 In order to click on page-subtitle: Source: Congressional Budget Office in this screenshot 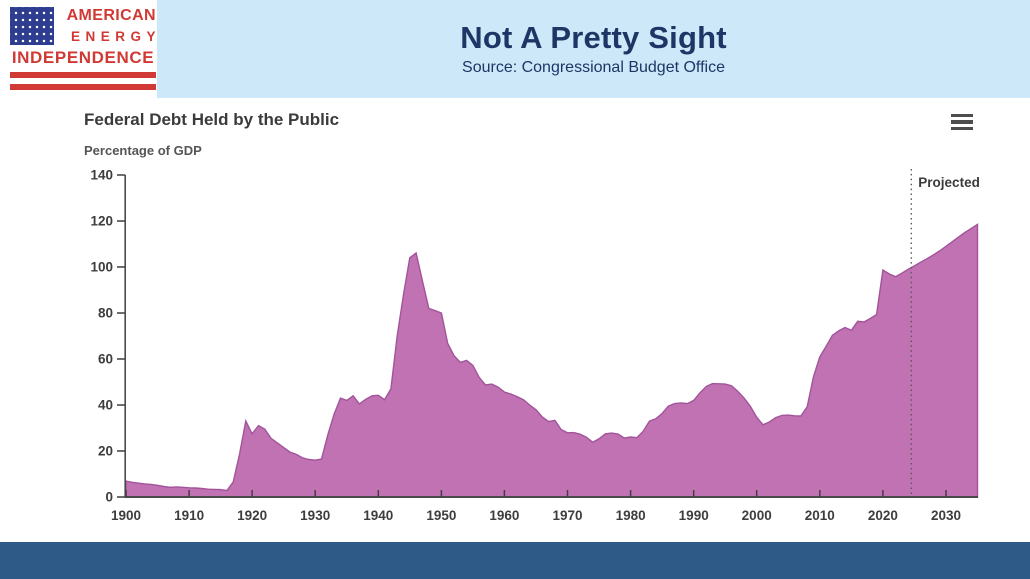, I will do `click(593, 68)`.